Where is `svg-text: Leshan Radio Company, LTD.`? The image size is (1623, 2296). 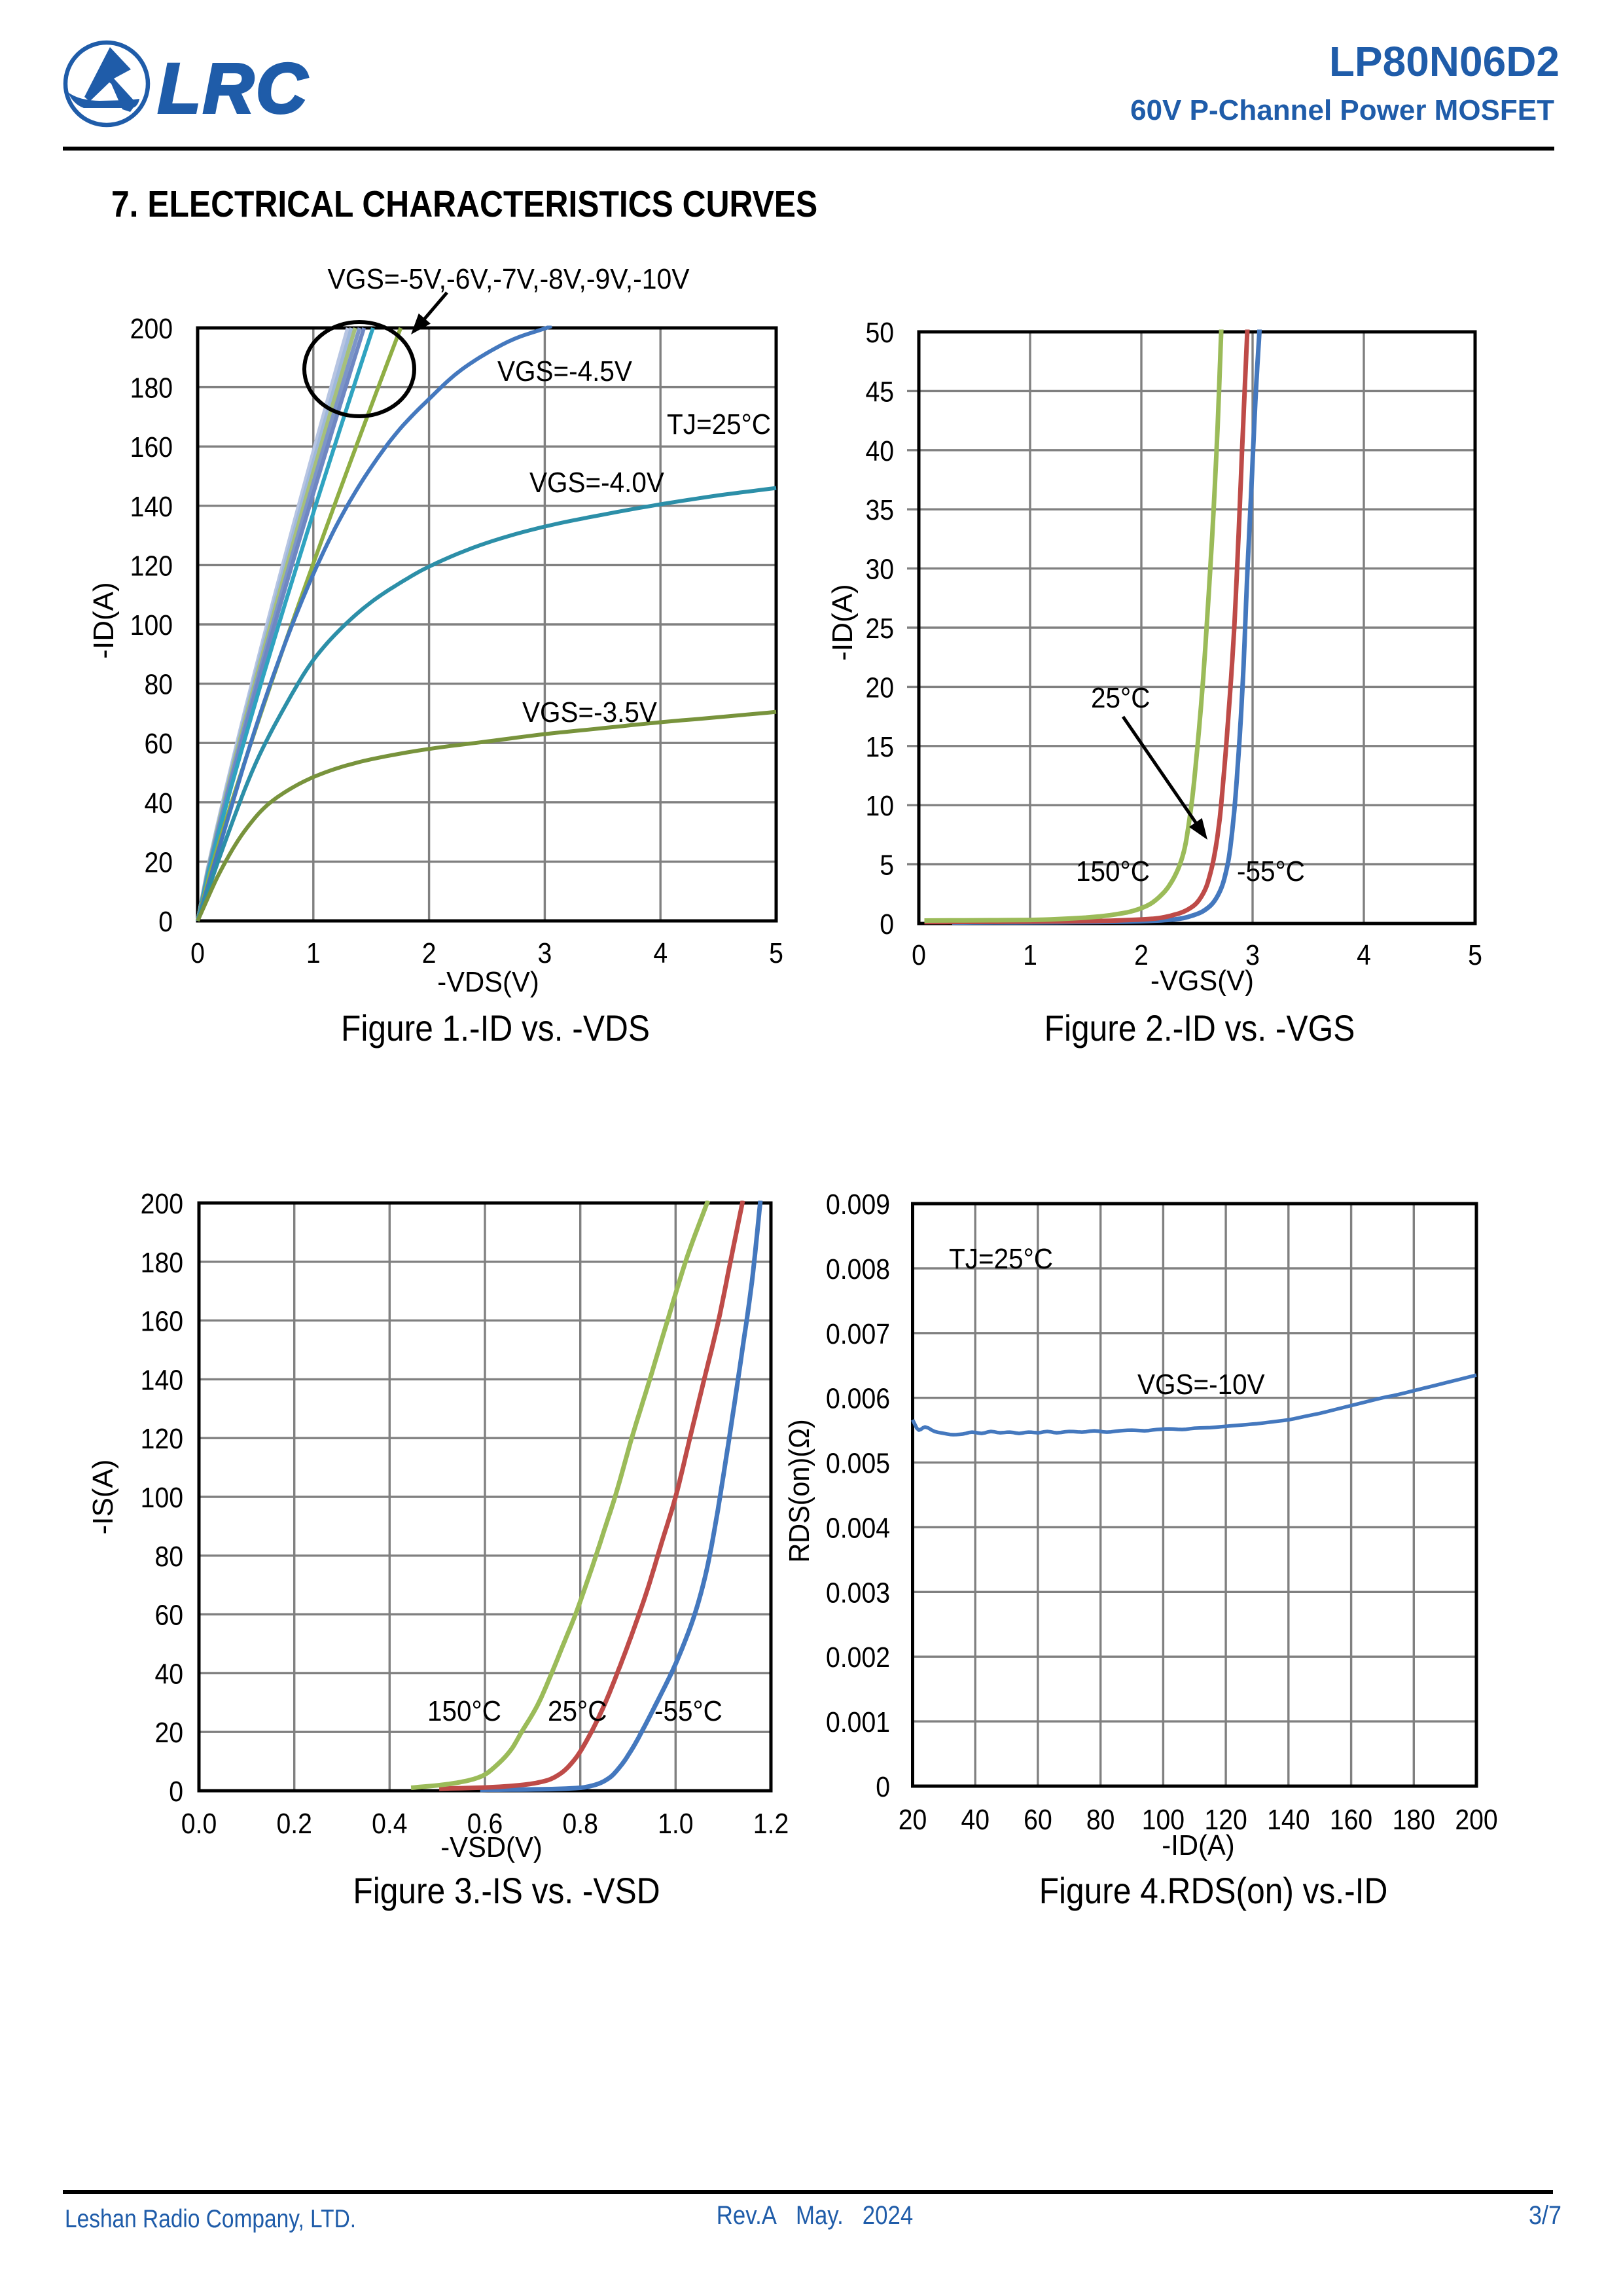
svg-text: Leshan Radio Company, LTD. is located at coordinates (210, 2218).